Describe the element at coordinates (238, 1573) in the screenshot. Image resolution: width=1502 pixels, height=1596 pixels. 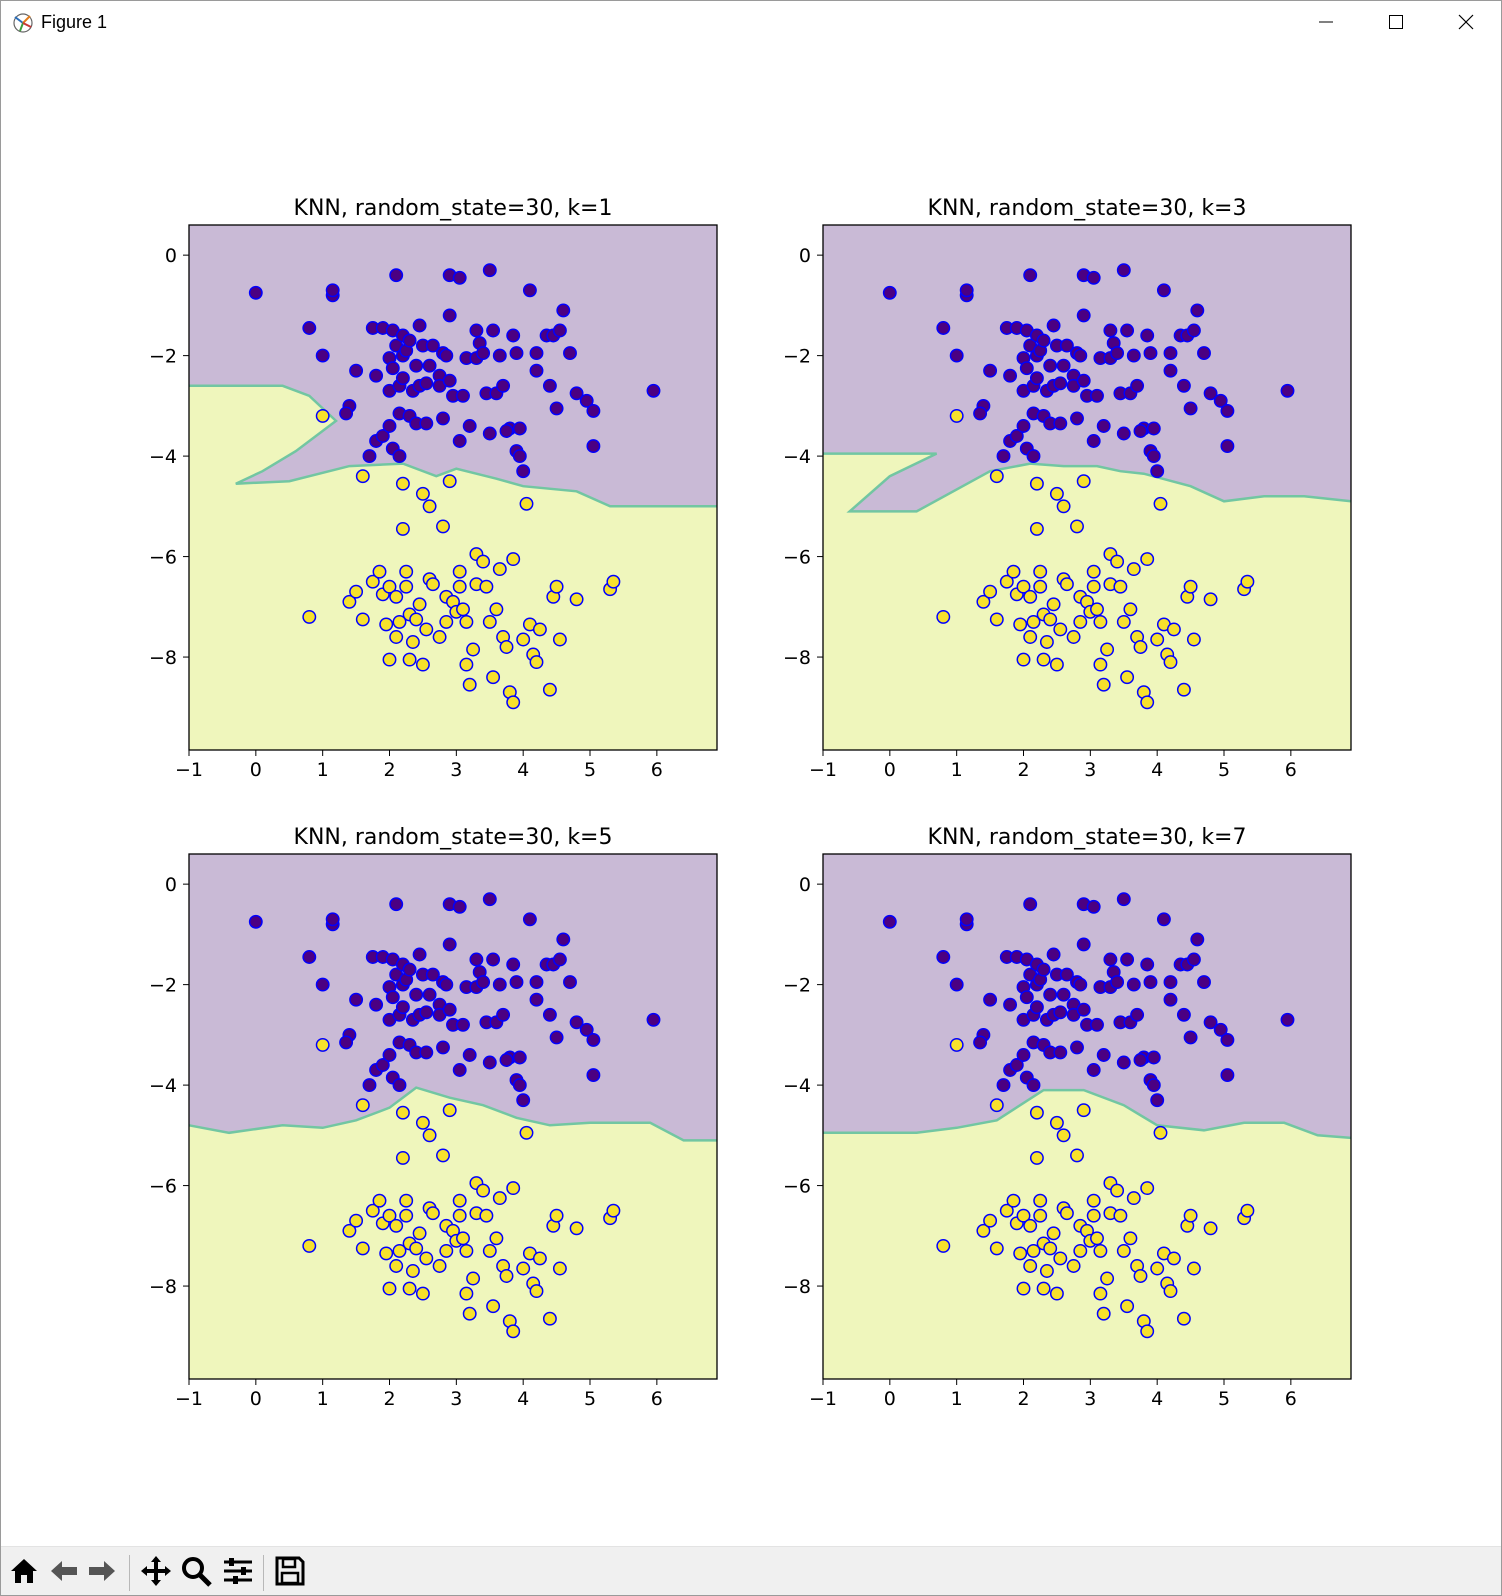
I see `configure-subplots-button` at that location.